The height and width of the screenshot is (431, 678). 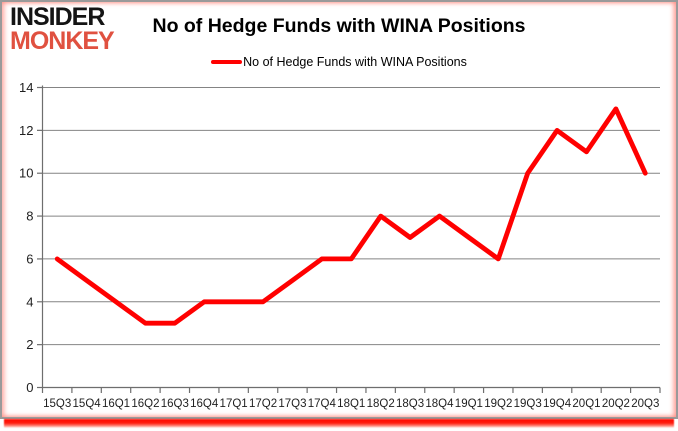 I want to click on x-tick-label: 19Q3, so click(x=528, y=404).